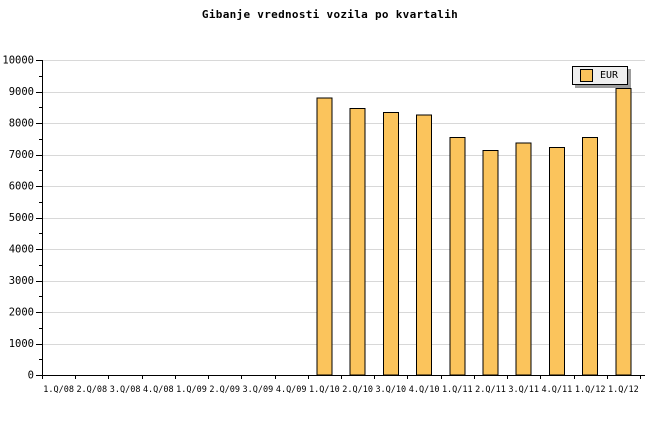 Image resolution: width=660 pixels, height=440 pixels. What do you see at coordinates (224, 390) in the screenshot?
I see `x-tick-label: 2.Q/09` at bounding box center [224, 390].